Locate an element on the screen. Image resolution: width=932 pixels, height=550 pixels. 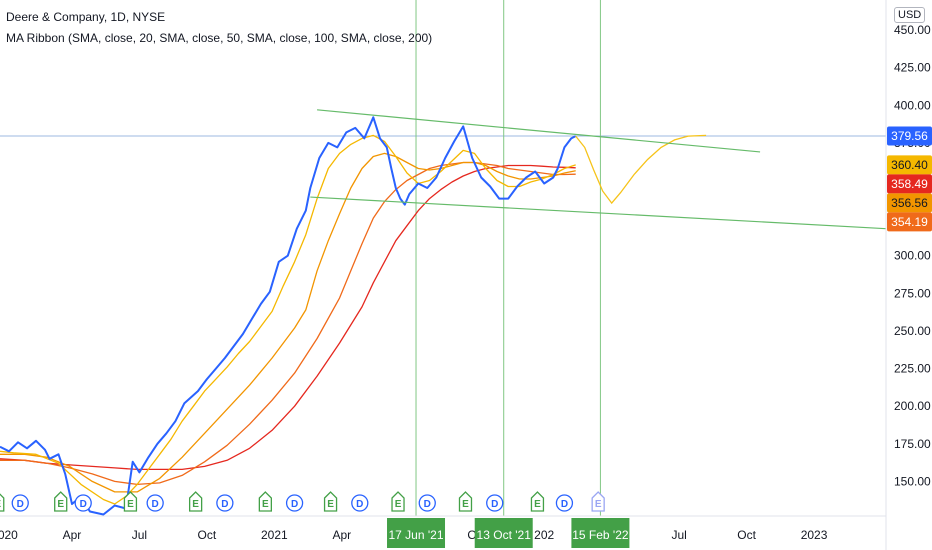
price-price-label: 379.56 is located at coordinates (909, 136).